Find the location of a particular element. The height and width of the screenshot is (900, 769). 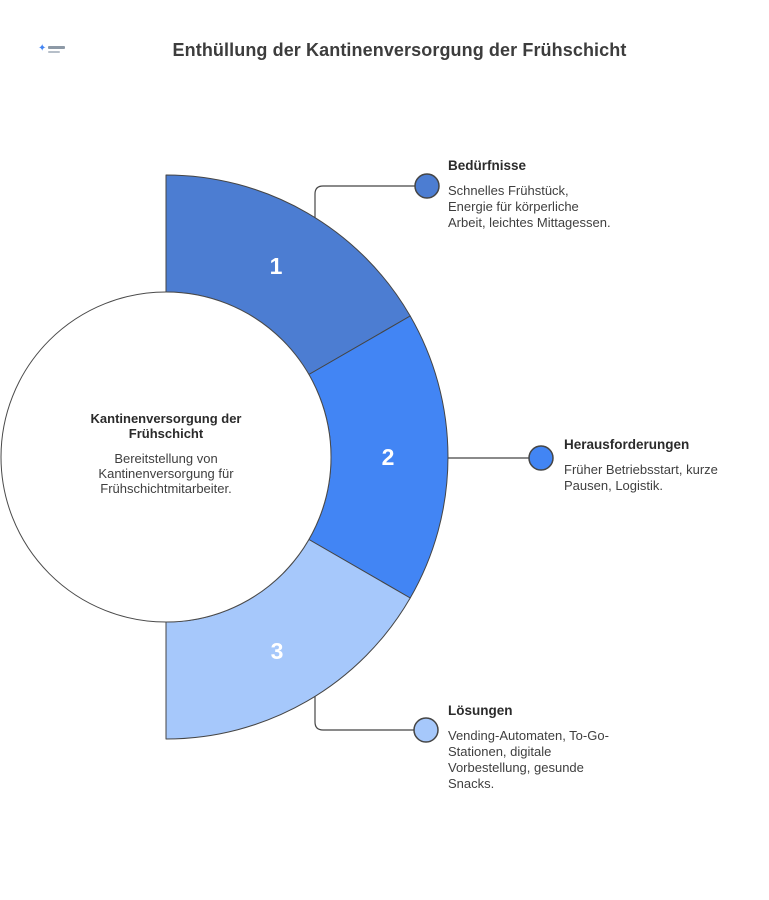

callout-2-line: Früher Betriebsstart, kurze is located at coordinates (641, 469).